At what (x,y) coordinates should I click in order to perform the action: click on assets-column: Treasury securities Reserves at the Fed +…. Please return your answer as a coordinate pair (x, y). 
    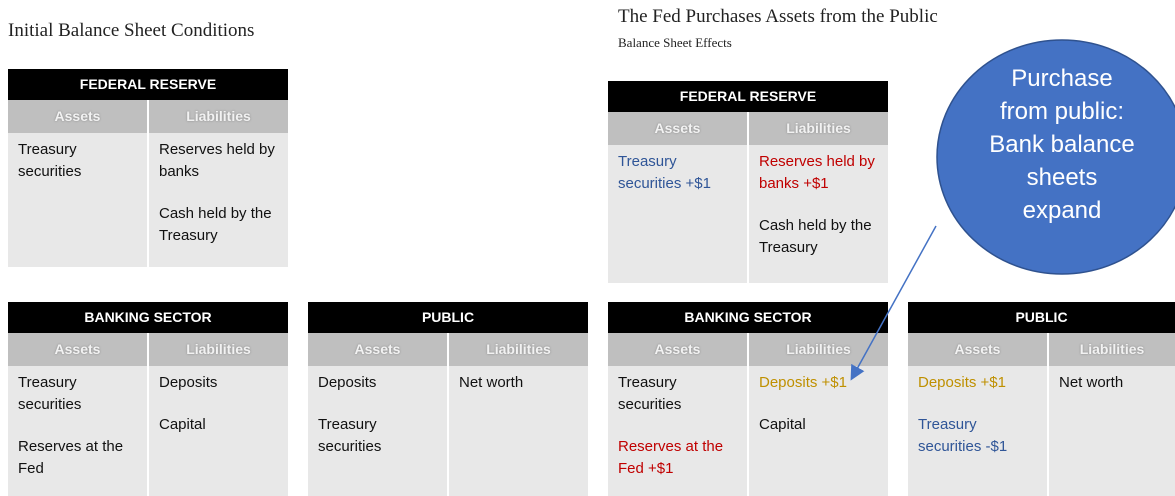
    Looking at the image, I should click on (677, 431).